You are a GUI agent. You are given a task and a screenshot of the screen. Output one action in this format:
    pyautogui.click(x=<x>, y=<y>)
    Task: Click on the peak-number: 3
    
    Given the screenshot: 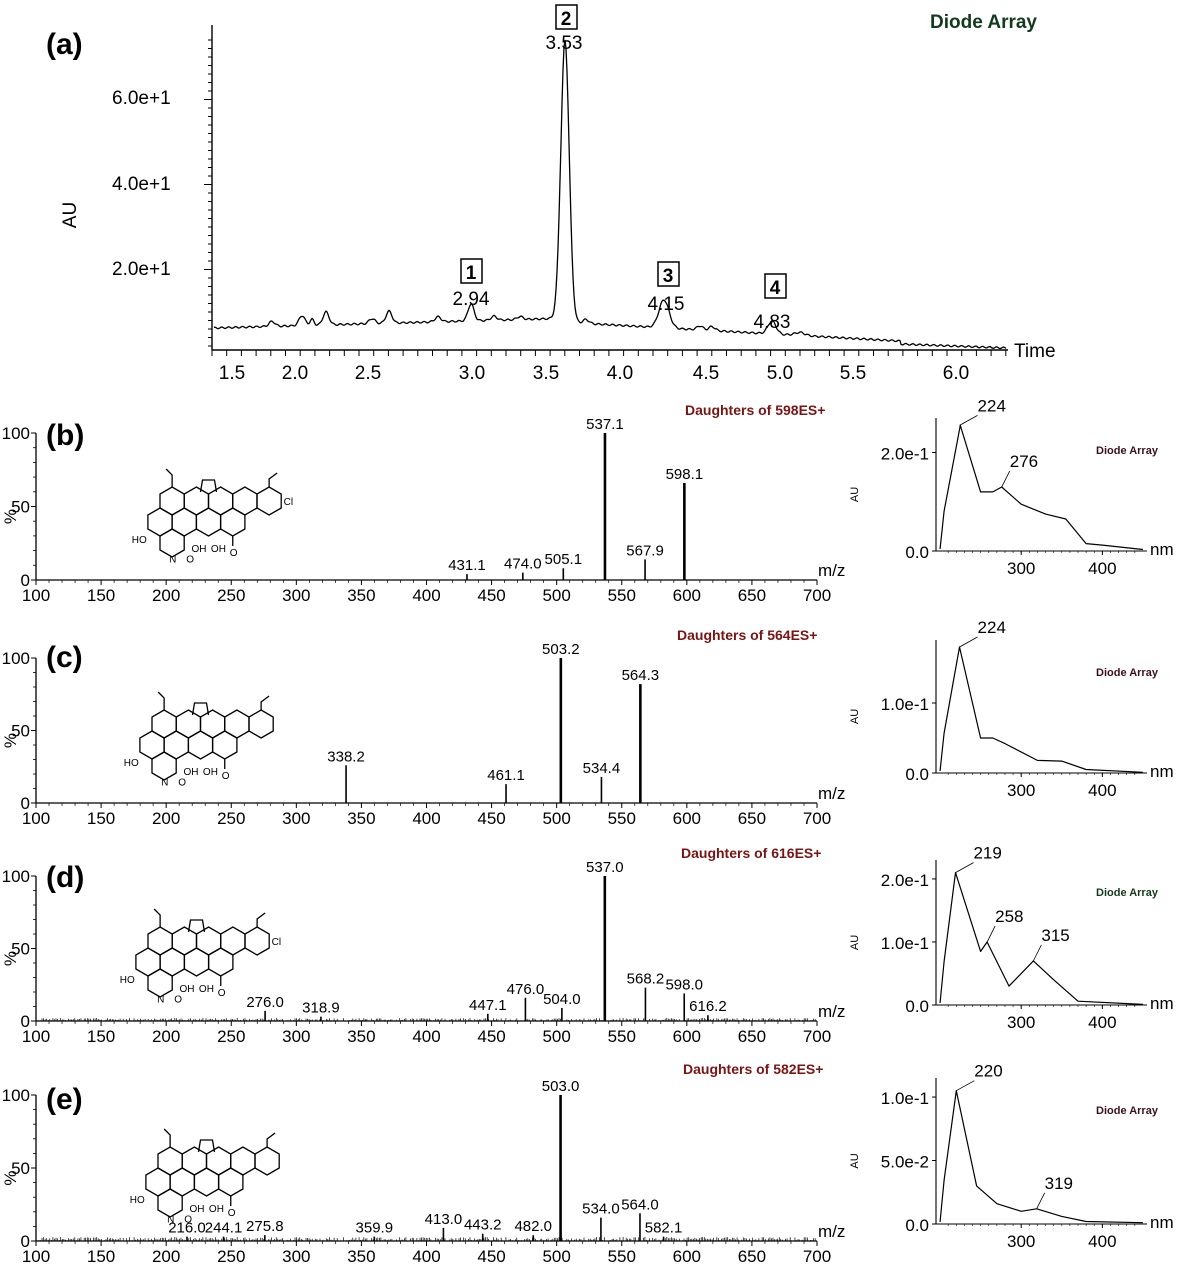 What is the action you would take?
    pyautogui.click(x=668, y=276)
    